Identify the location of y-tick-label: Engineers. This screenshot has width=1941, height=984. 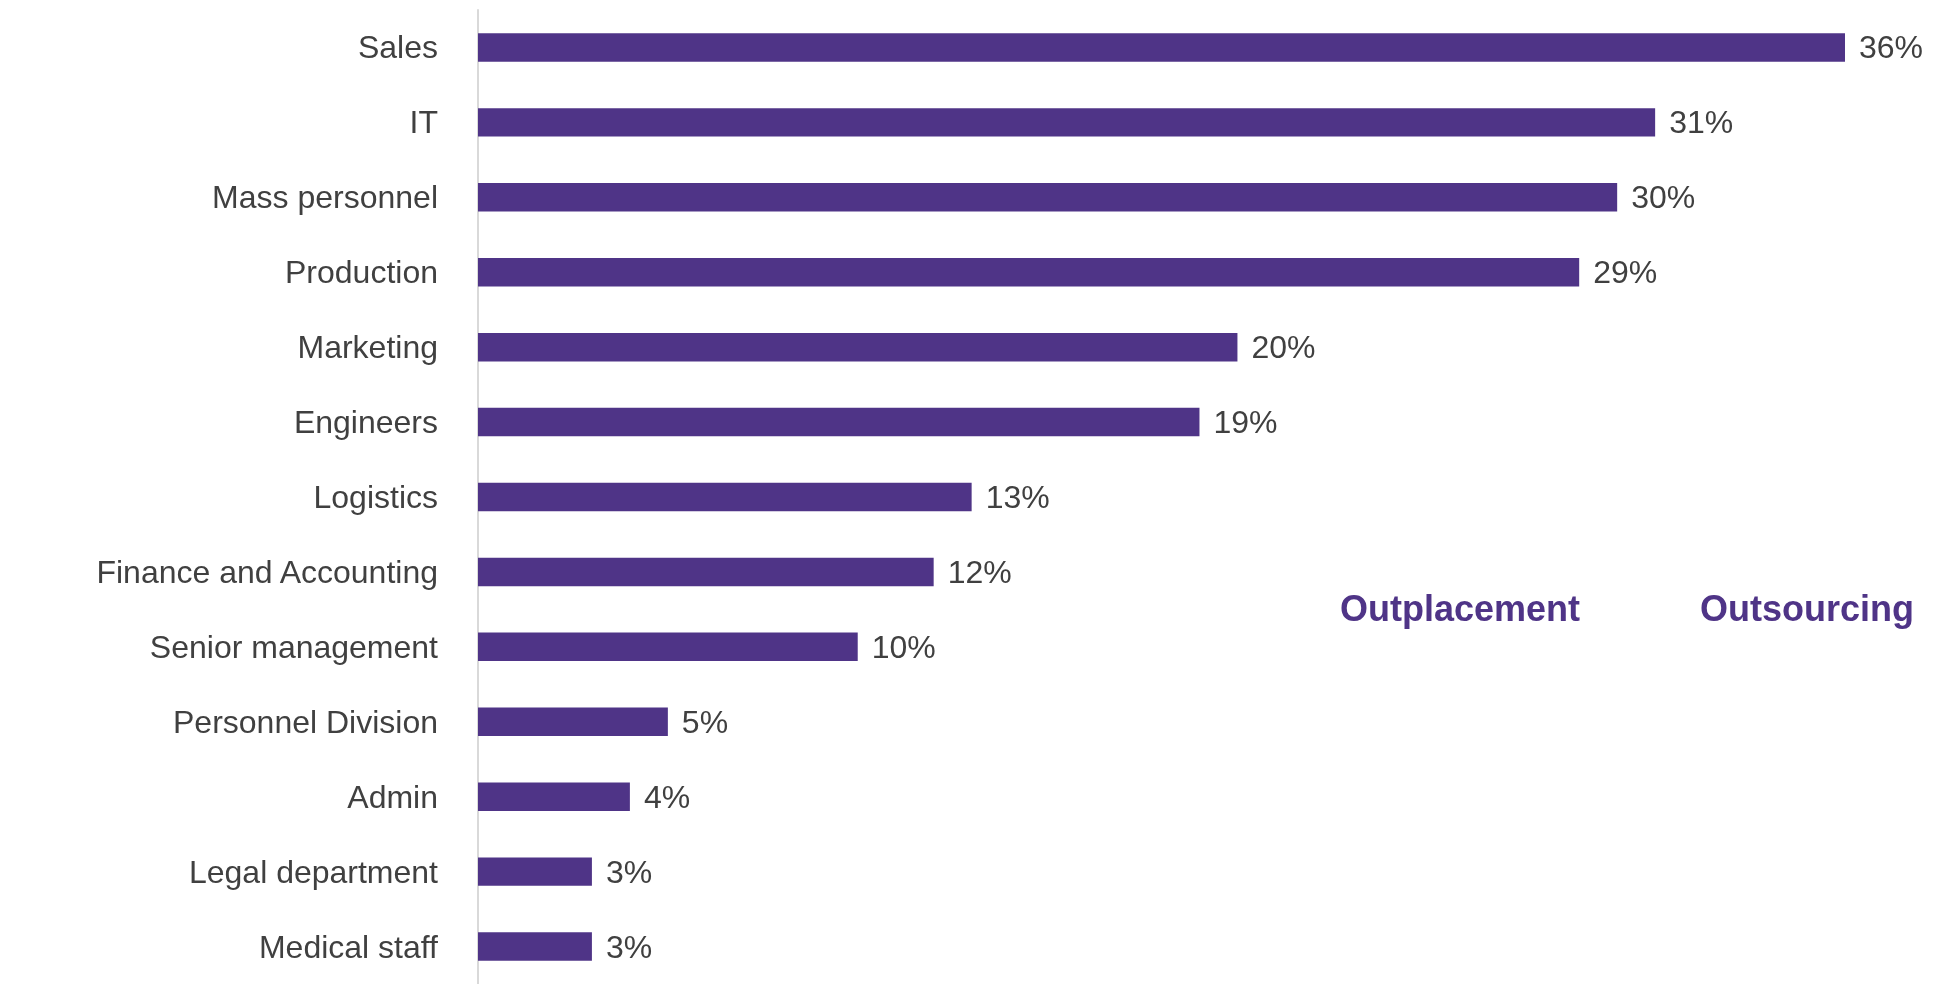
(365, 422).